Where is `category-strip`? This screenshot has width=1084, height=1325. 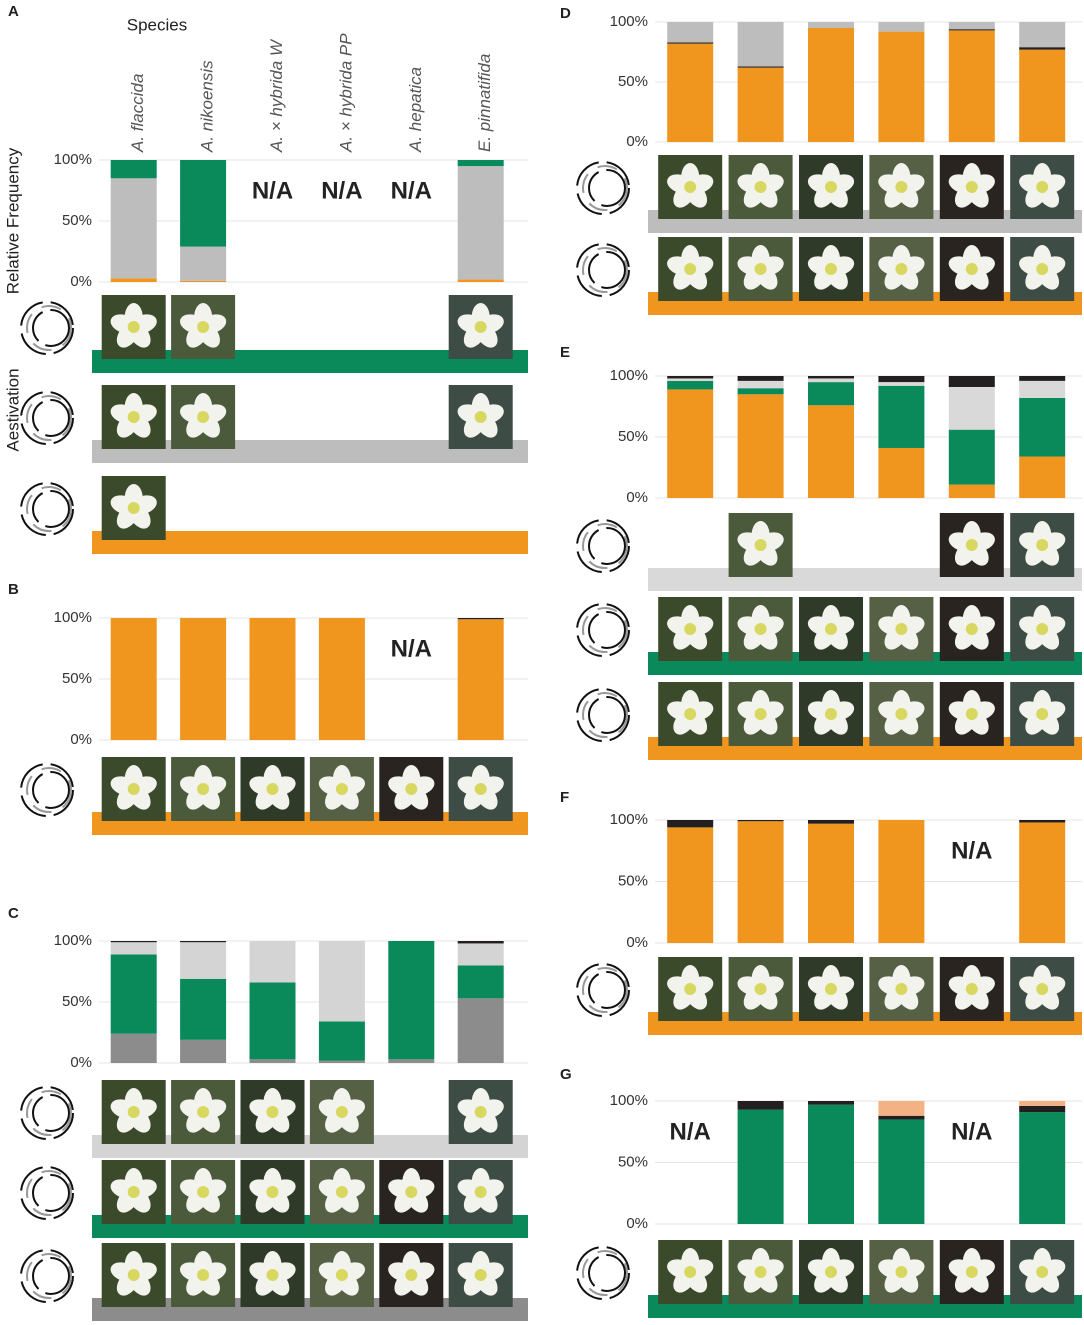 category-strip is located at coordinates (310, 542).